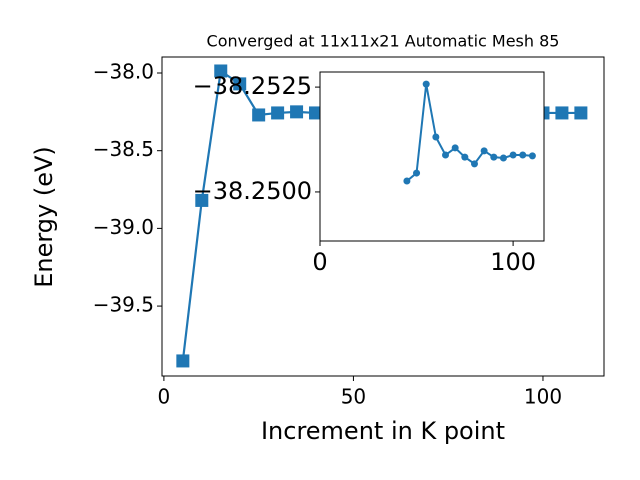 Image resolution: width=640 pixels, height=480 pixels. What do you see at coordinates (123, 72) in the screenshot?
I see `y-tick-label: −38.0` at bounding box center [123, 72].